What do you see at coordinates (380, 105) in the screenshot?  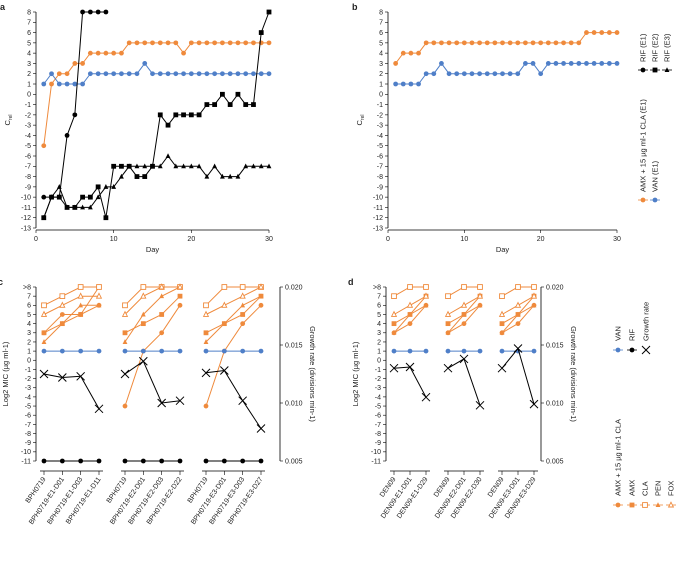 I see `y-tick-label: -1` at bounding box center [380, 105].